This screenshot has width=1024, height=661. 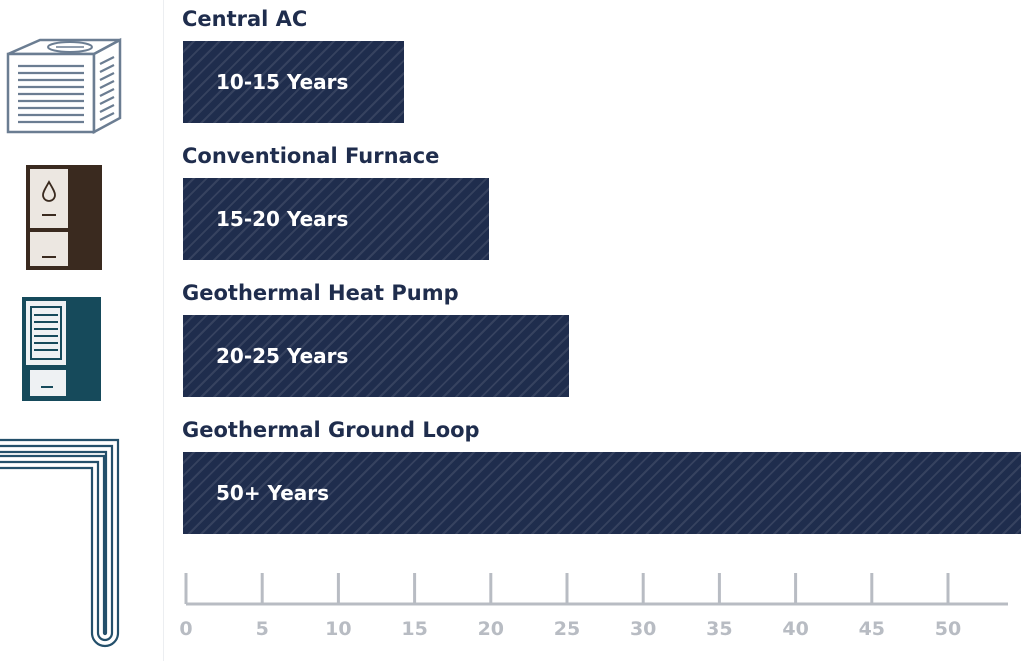 What do you see at coordinates (643, 629) in the screenshot?
I see `x-axis-tick-label: 30` at bounding box center [643, 629].